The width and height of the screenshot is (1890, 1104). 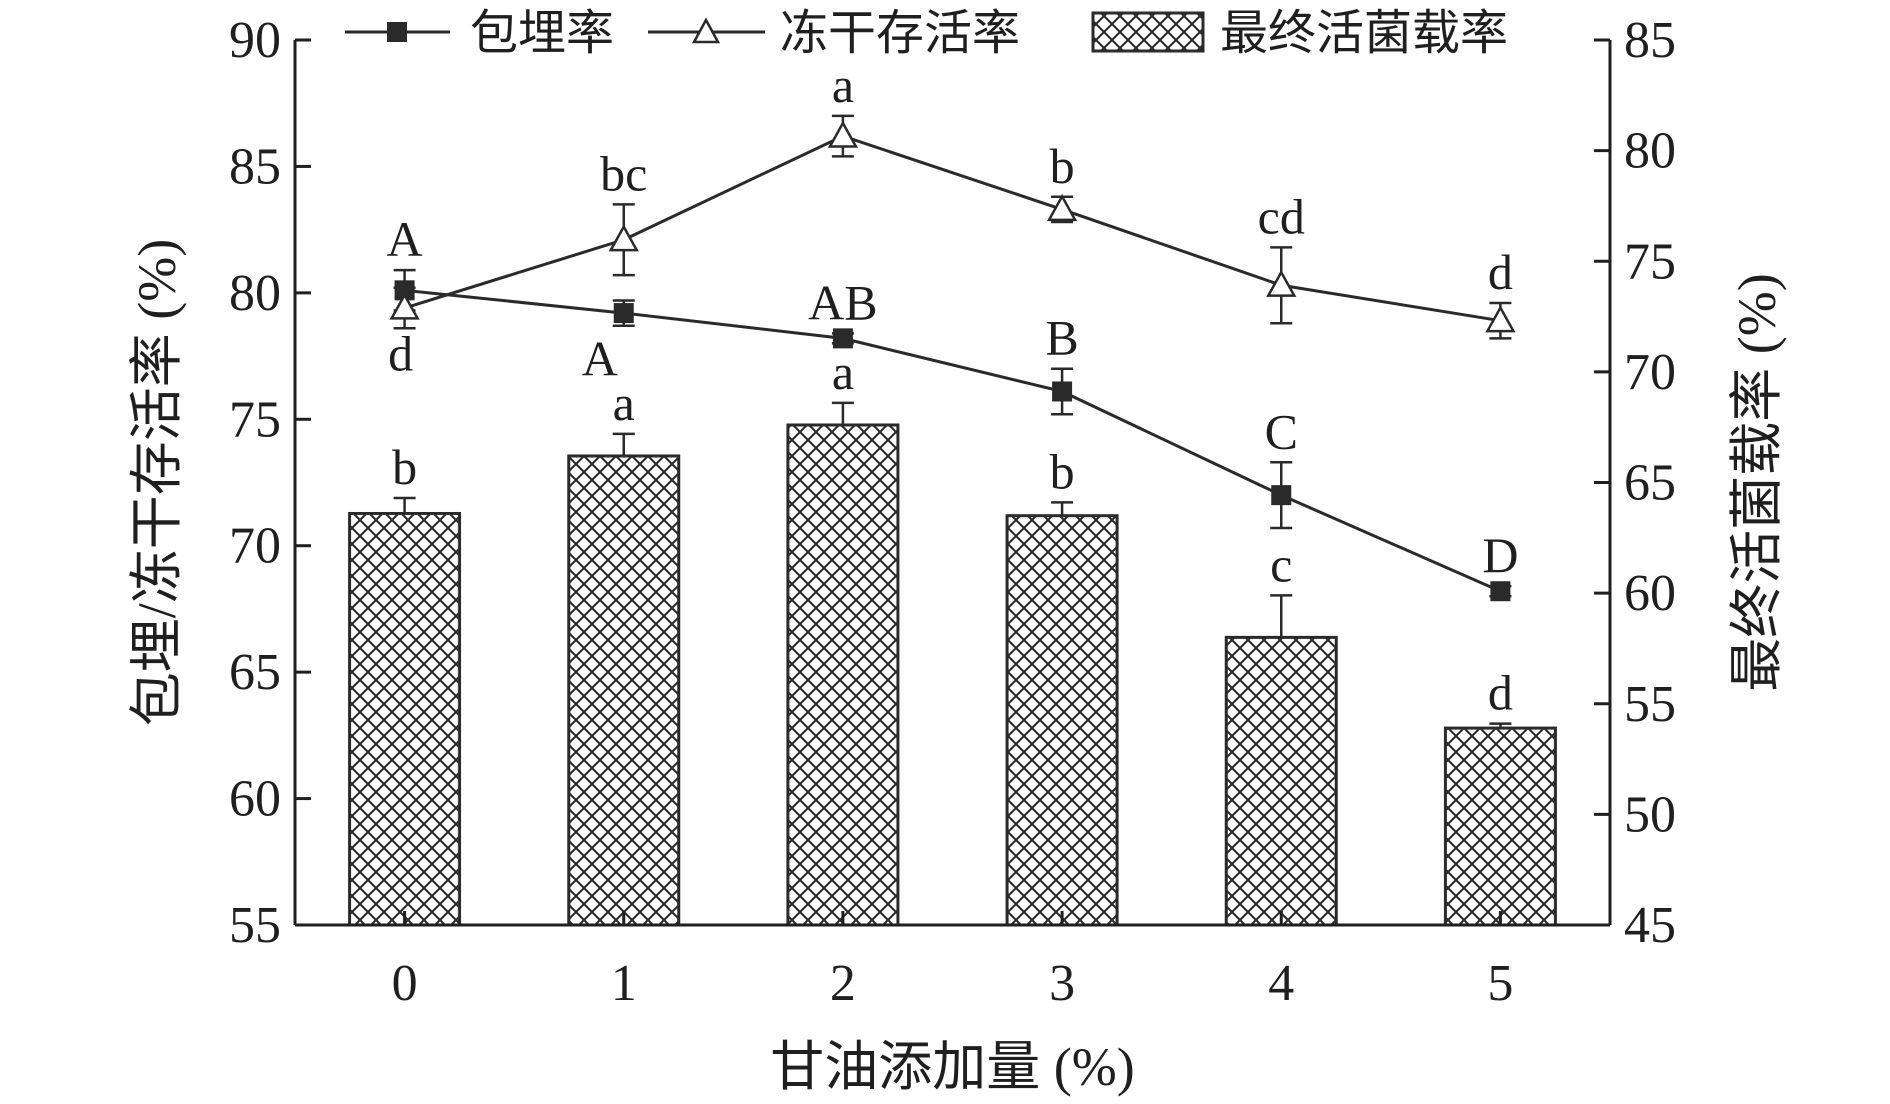 What do you see at coordinates (624, 403) in the screenshot?
I see `bar-significance-label-1: a` at bounding box center [624, 403].